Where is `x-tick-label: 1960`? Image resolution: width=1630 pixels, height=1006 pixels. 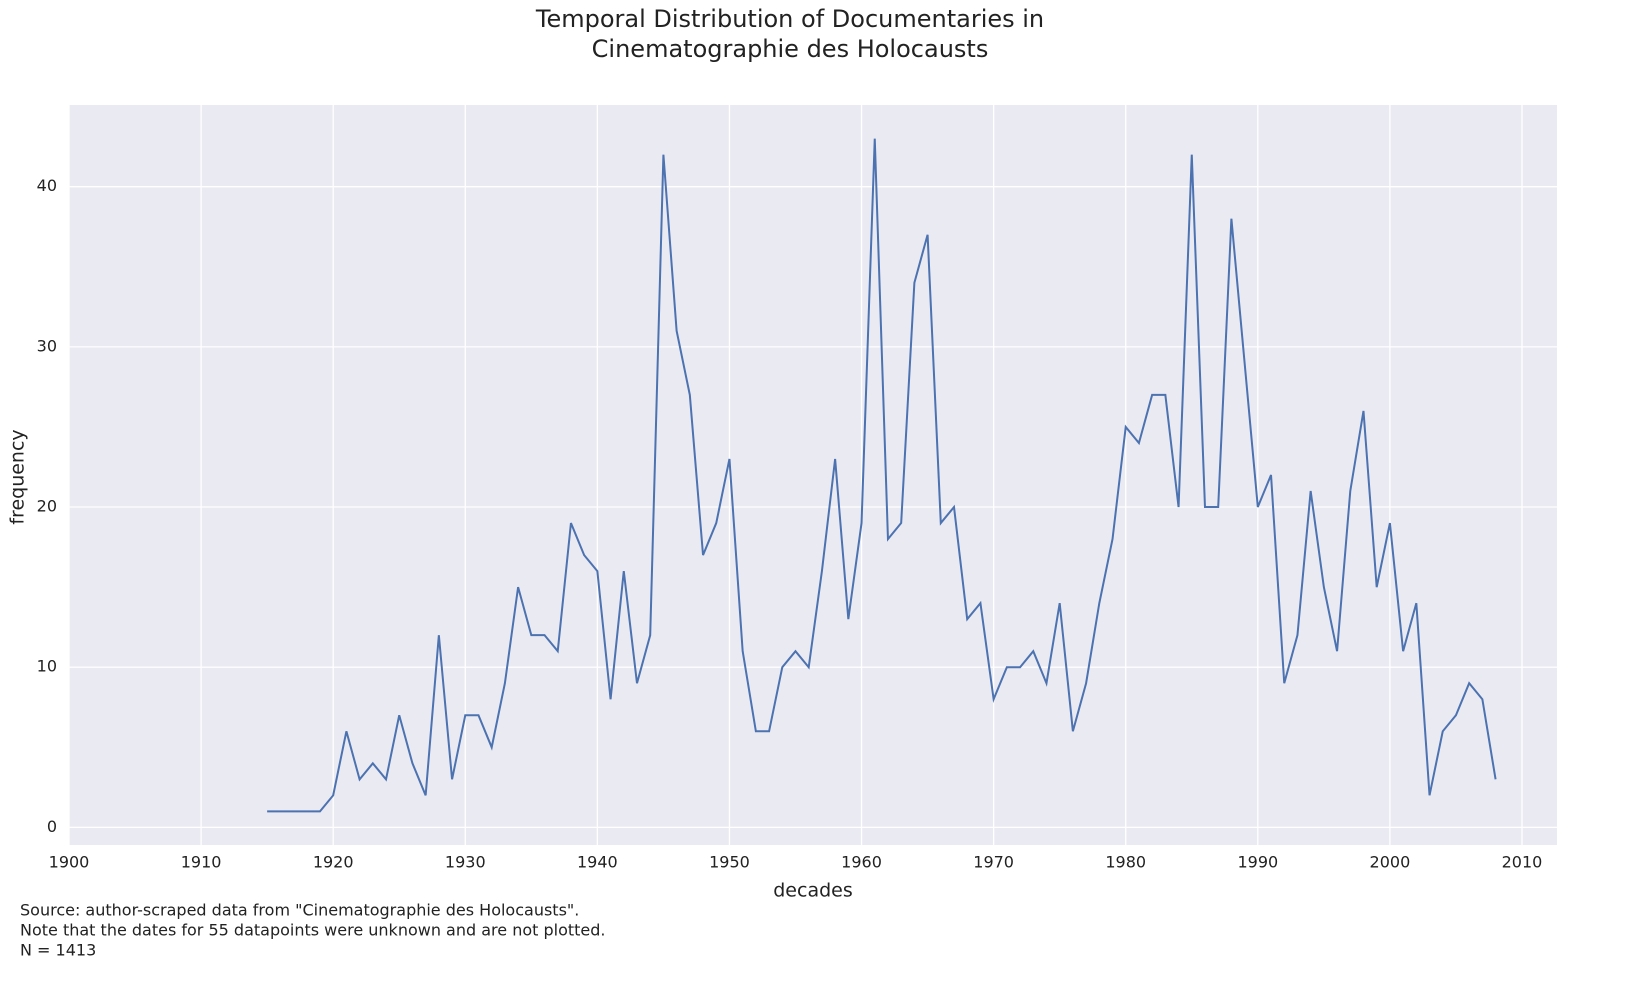 x-tick-label: 1960 is located at coordinates (861, 862).